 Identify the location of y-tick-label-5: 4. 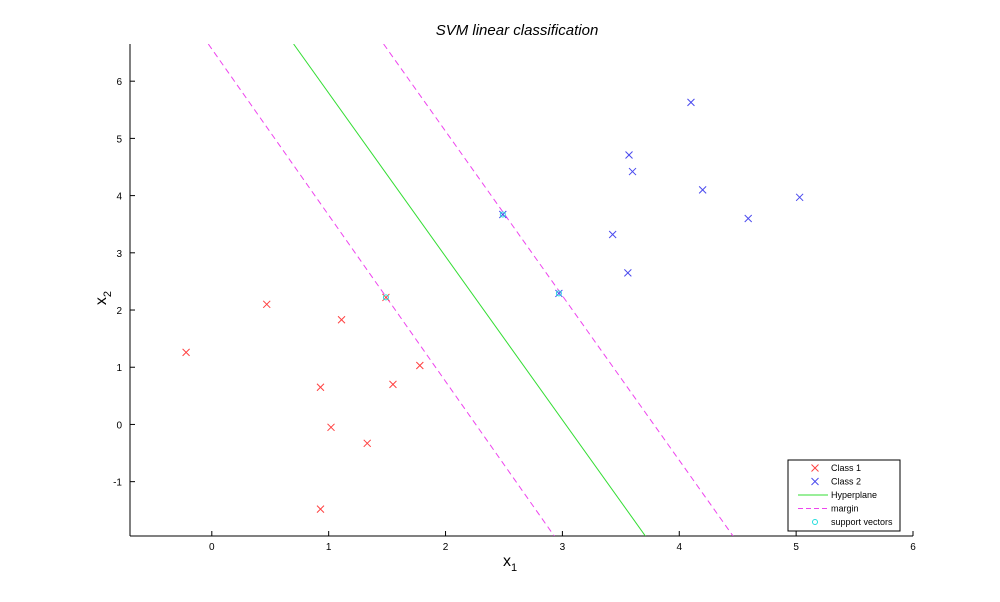
(119, 197).